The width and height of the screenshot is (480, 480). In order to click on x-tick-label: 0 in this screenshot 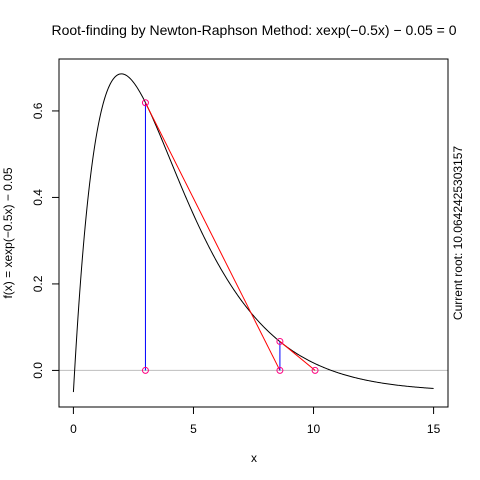, I will do `click(73, 429)`.